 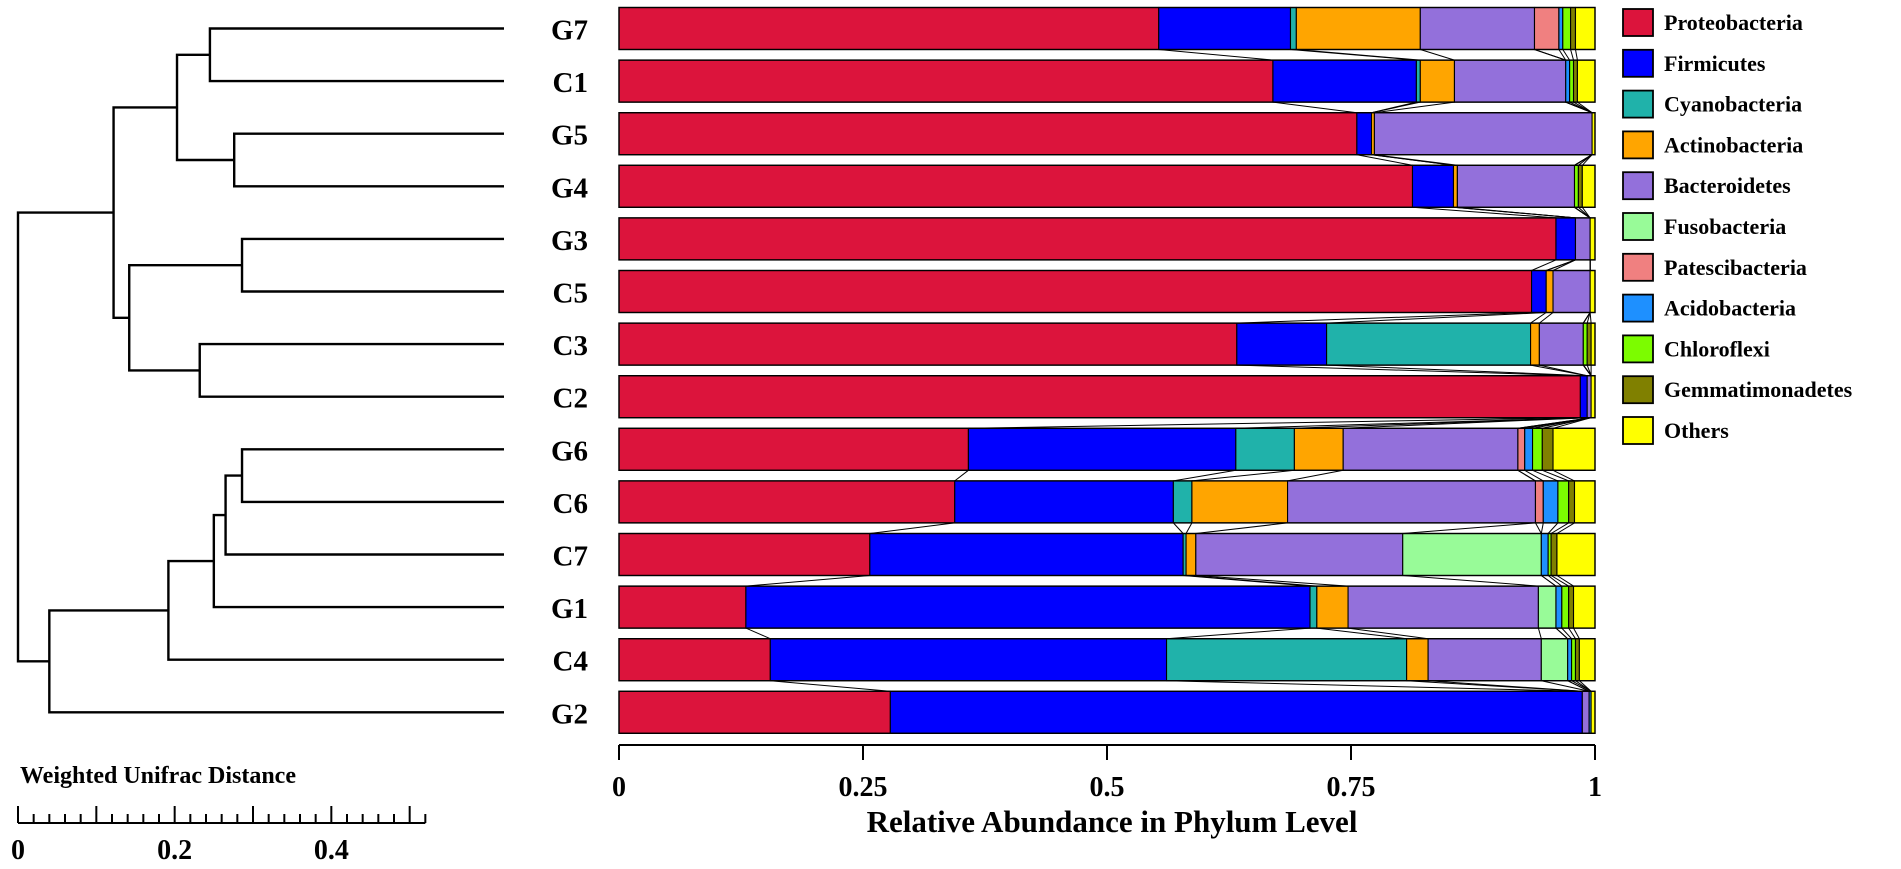 I want to click on bar-segment-C1-cyanobacteria, so click(x=1418, y=81).